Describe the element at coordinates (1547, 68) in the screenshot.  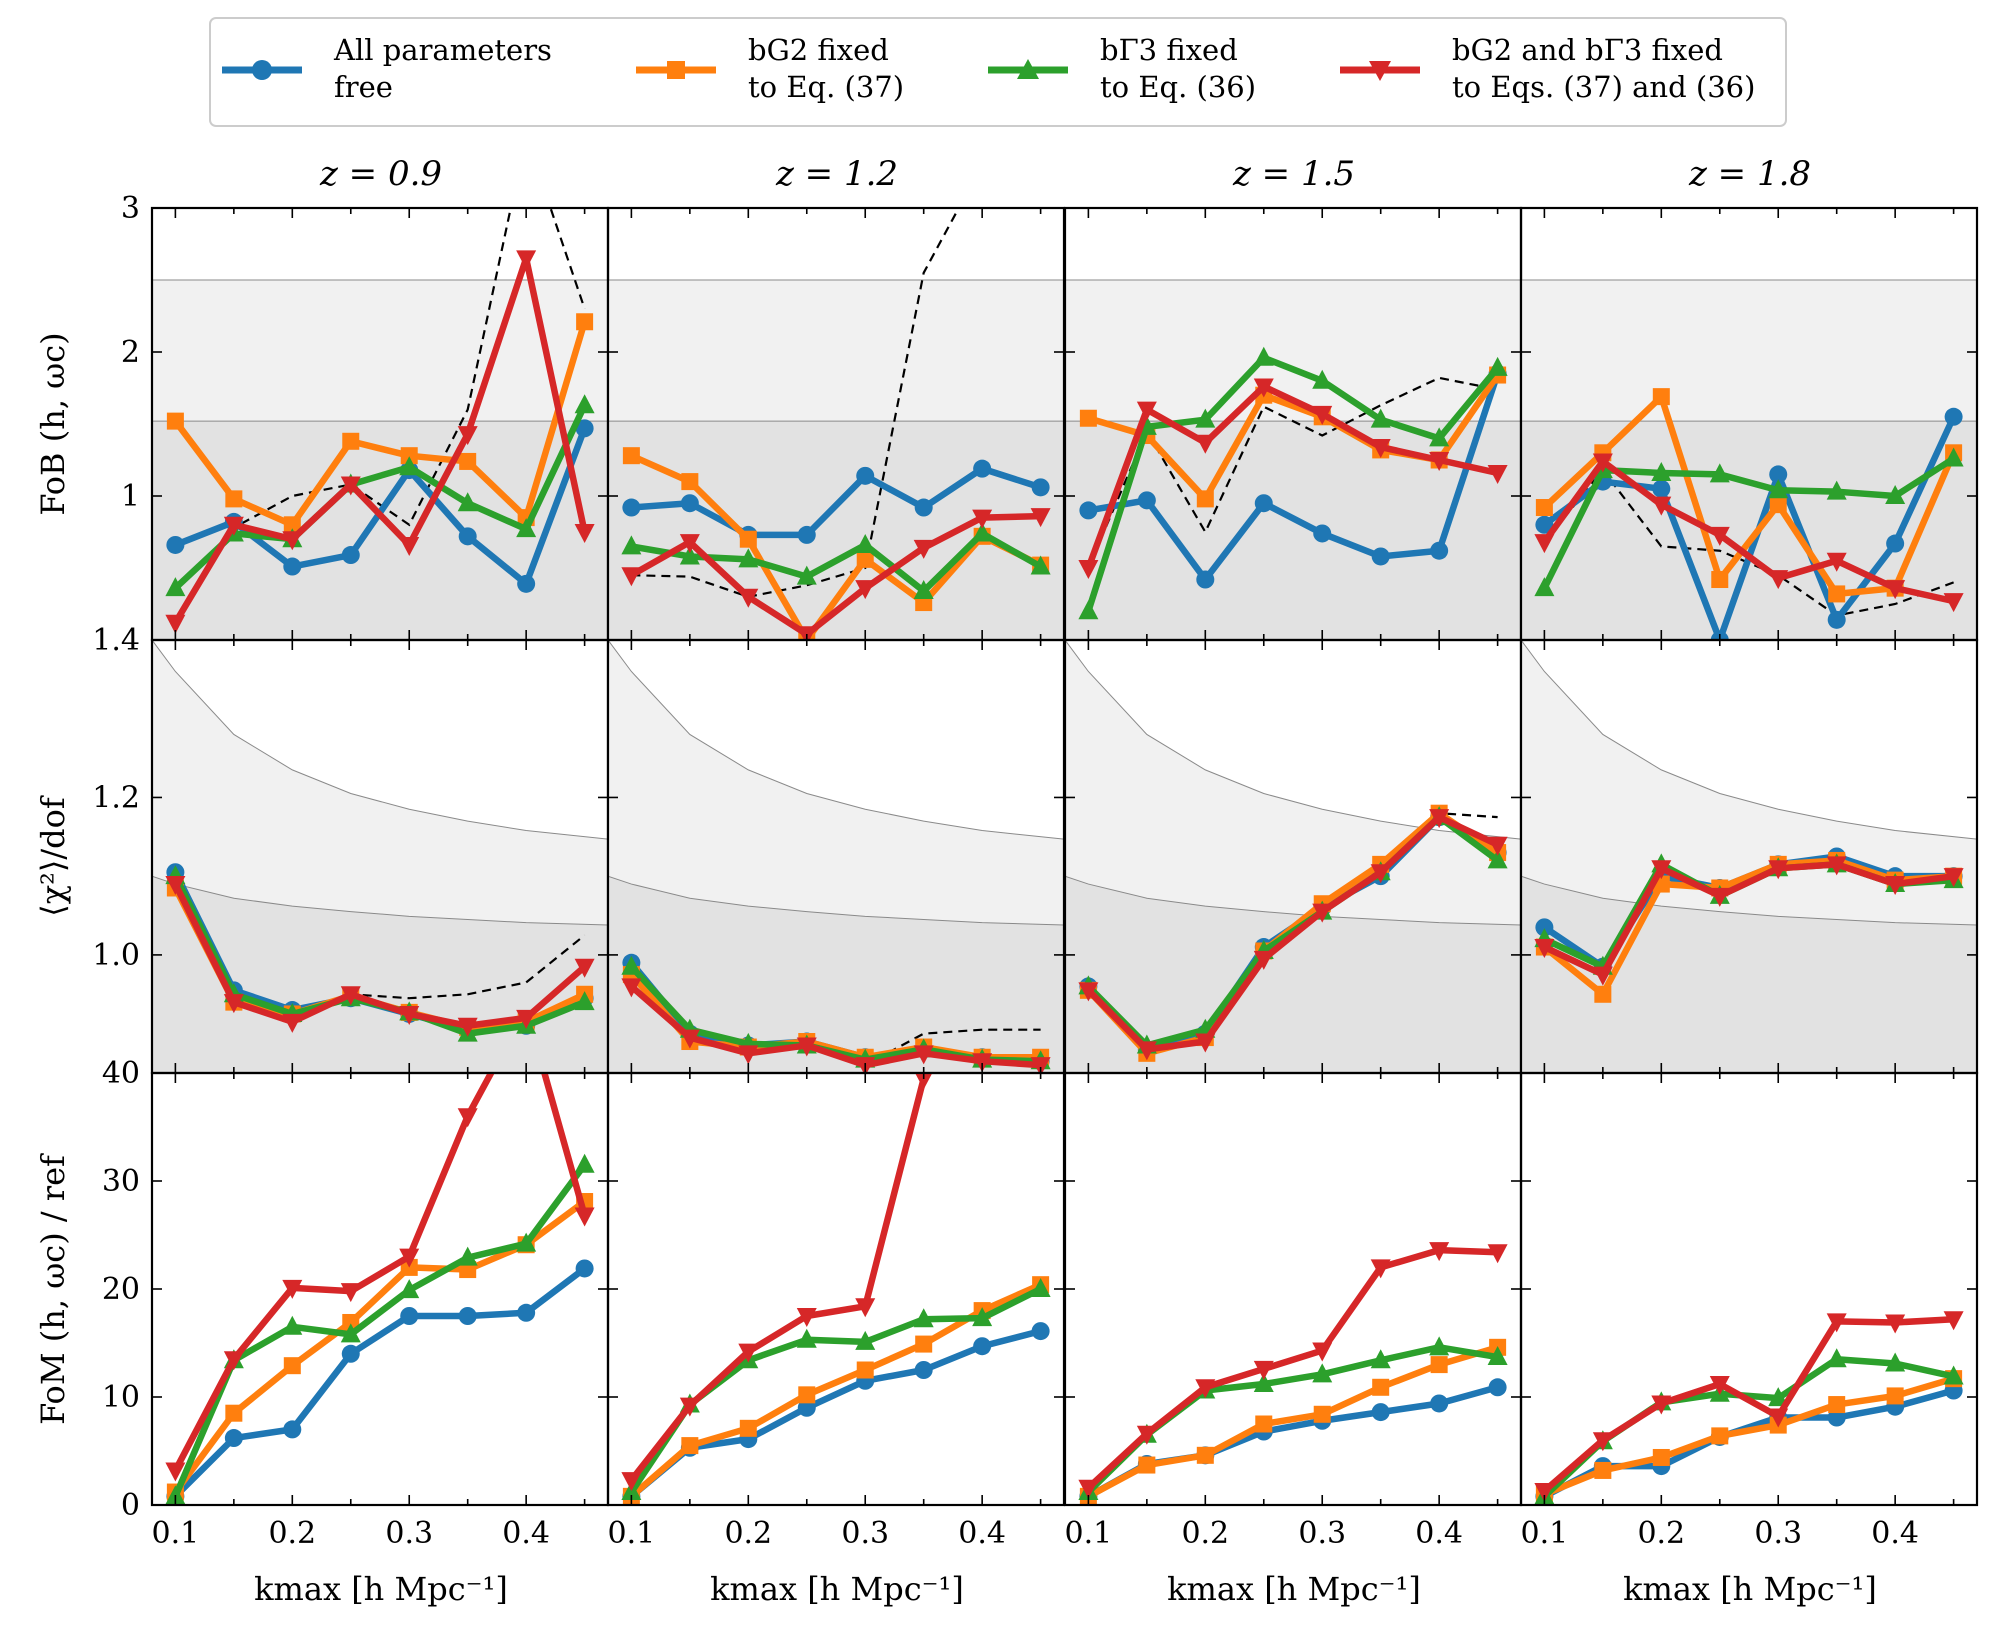
I see `legend-entry-both: bG2 and bΓ3 fixed to Eqs. (37) and (36)` at that location.